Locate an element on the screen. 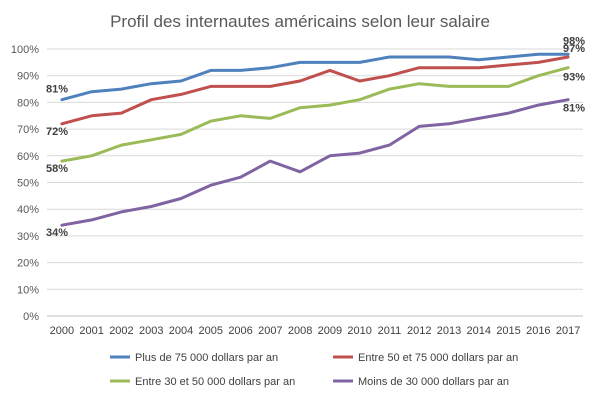 The height and width of the screenshot is (400, 600). data-label-start: 34% is located at coordinates (57, 233).